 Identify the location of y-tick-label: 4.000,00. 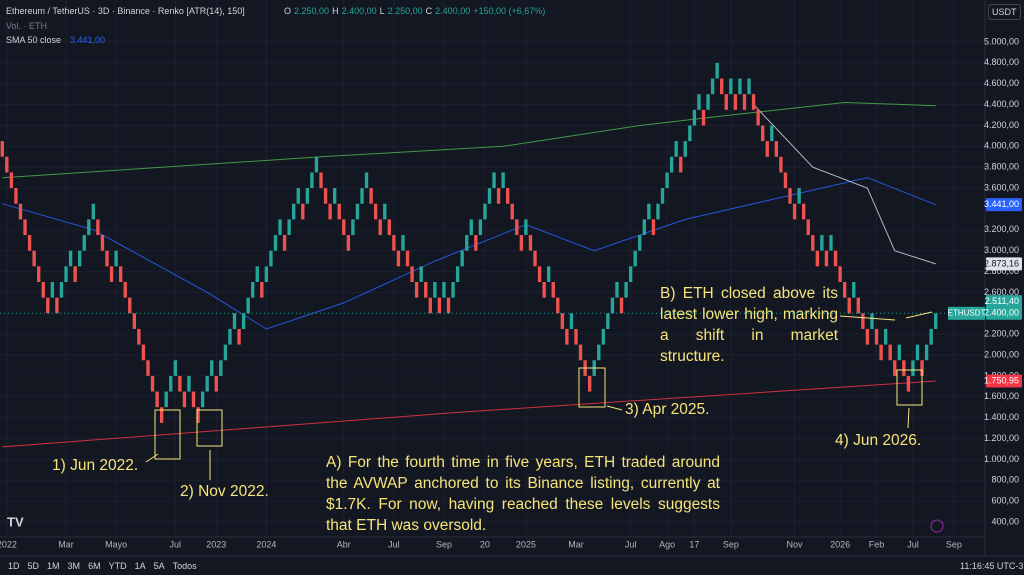
(1001, 146).